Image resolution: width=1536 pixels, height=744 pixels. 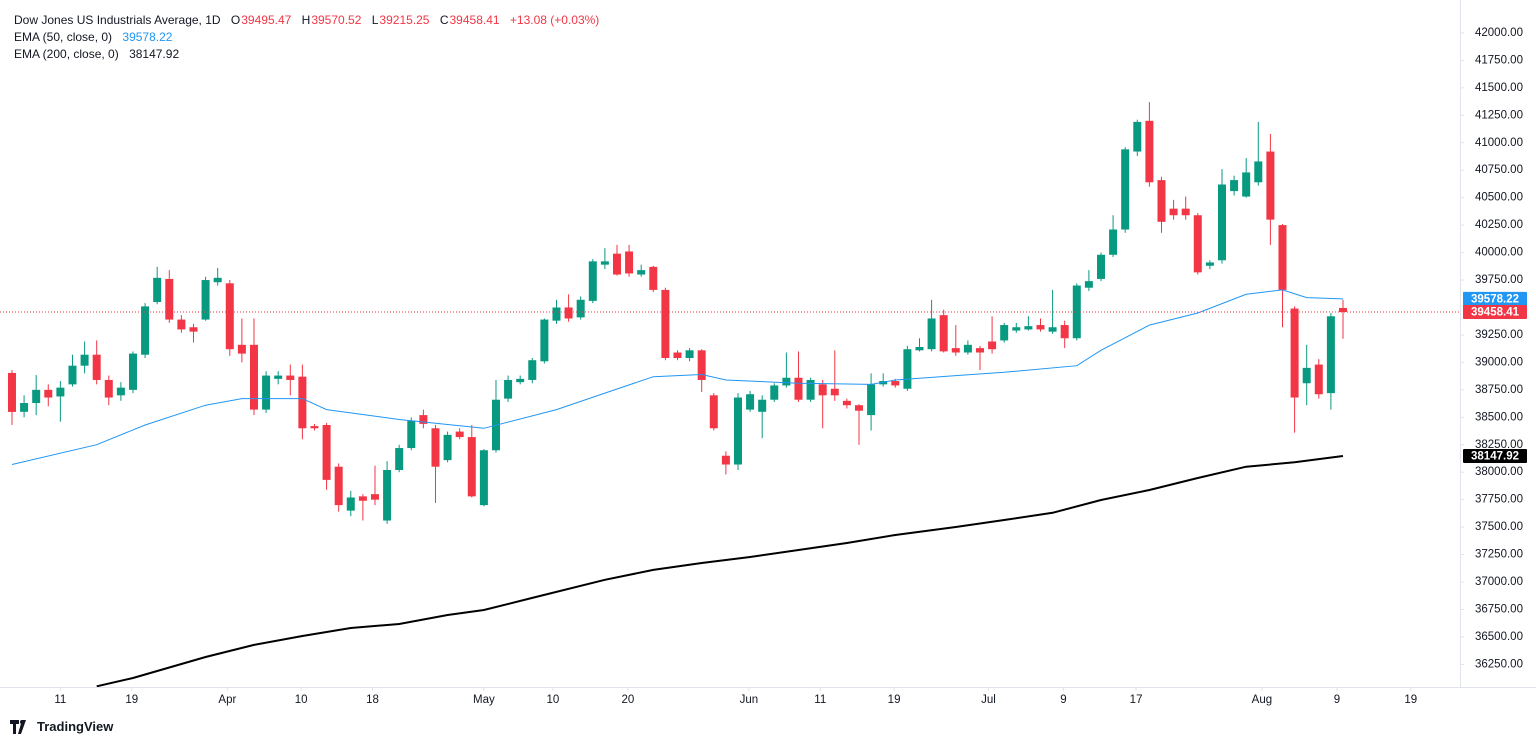 What do you see at coordinates (1499, 33) in the screenshot?
I see `y-tick-label: 42000.00` at bounding box center [1499, 33].